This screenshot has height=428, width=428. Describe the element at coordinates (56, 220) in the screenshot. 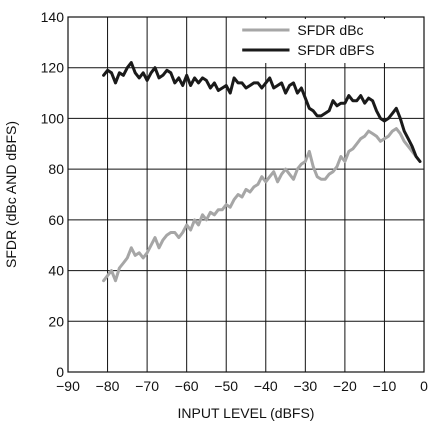

I see `y-tick-label: 60` at that location.